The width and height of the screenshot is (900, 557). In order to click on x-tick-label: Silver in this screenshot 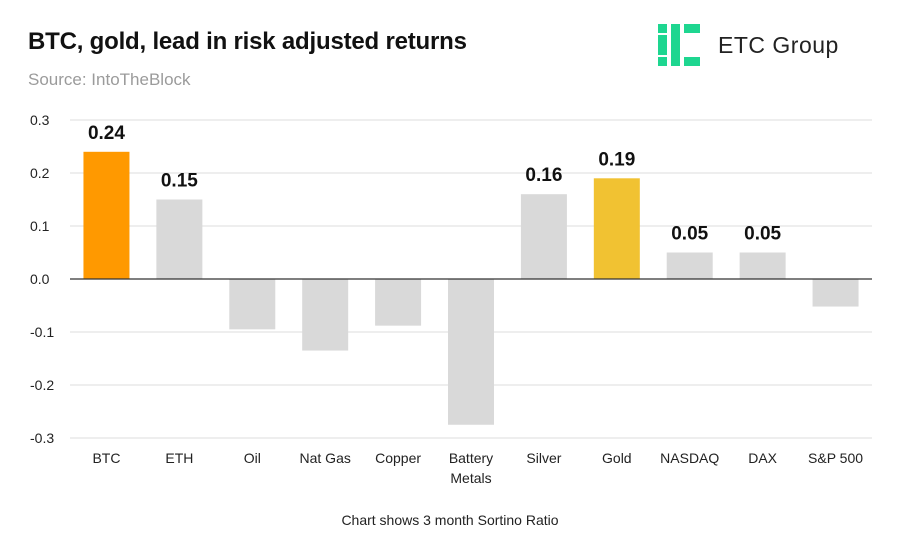, I will do `click(543, 458)`.